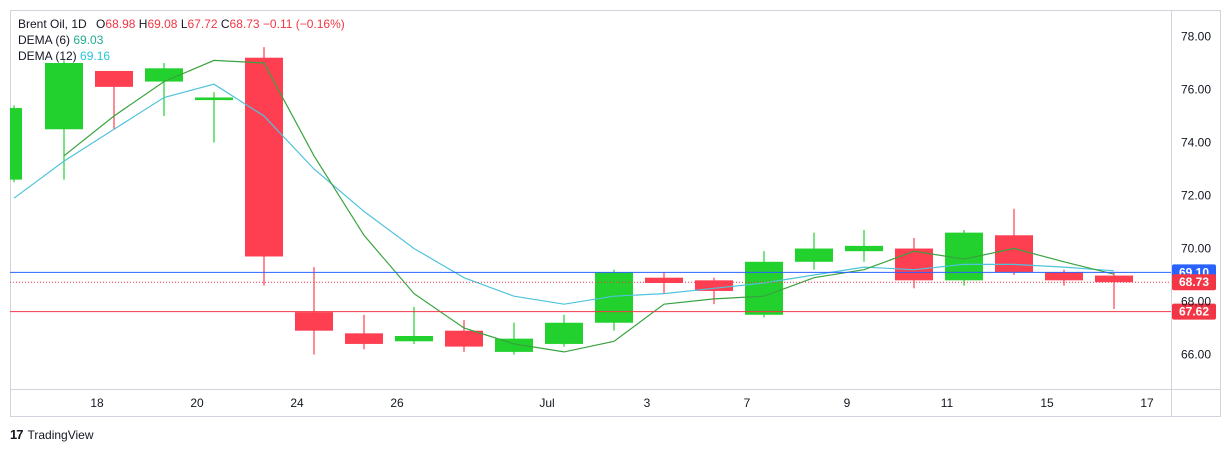 The height and width of the screenshot is (457, 1231). What do you see at coordinates (60, 434) in the screenshot?
I see `tradingview-brand-text: TradingView` at bounding box center [60, 434].